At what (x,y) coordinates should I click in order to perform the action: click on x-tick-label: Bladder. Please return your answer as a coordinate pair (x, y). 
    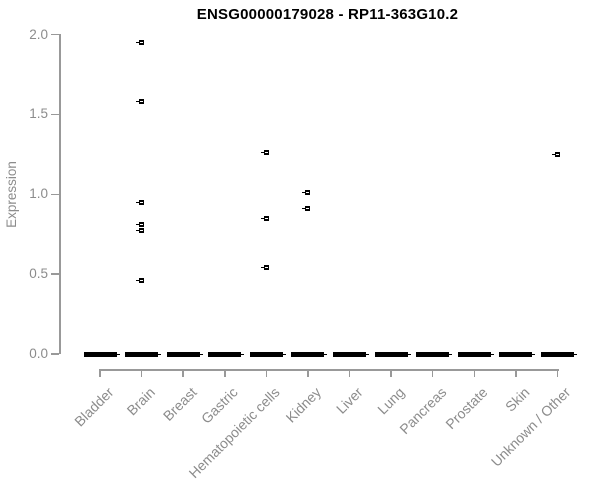
    Looking at the image, I should click on (93, 407).